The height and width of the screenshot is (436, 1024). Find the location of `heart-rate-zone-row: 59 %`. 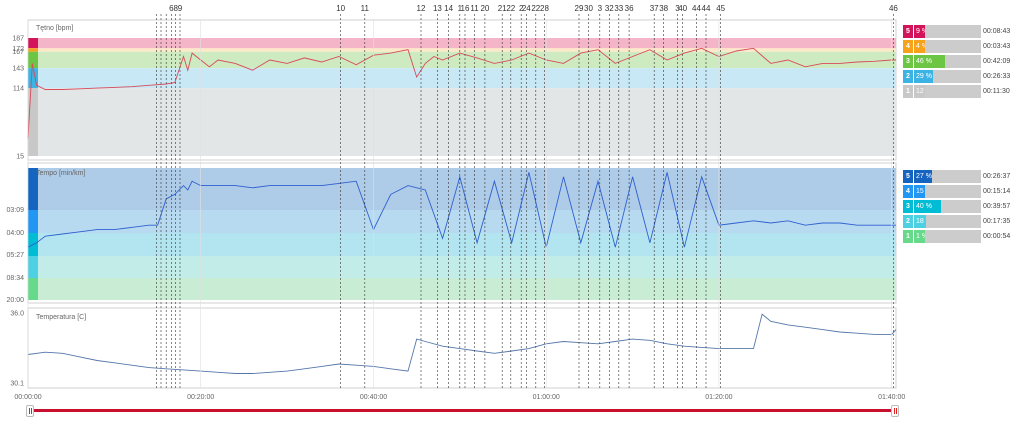

heart-rate-zone-row: 59 % is located at coordinates (943, 31).